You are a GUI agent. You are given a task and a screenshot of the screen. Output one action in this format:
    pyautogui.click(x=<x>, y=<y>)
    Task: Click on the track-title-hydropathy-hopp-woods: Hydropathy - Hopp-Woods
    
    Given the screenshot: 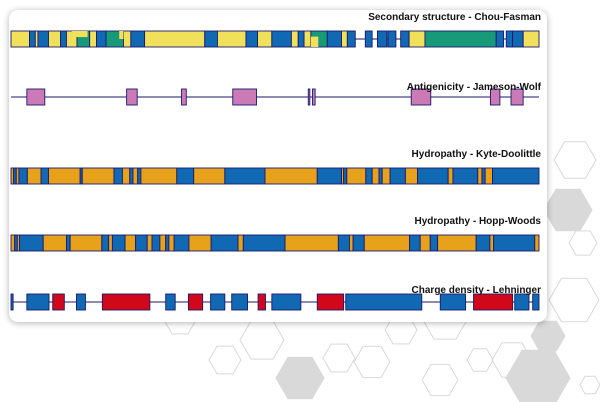 What is the action you would take?
    pyautogui.click(x=477, y=221)
    